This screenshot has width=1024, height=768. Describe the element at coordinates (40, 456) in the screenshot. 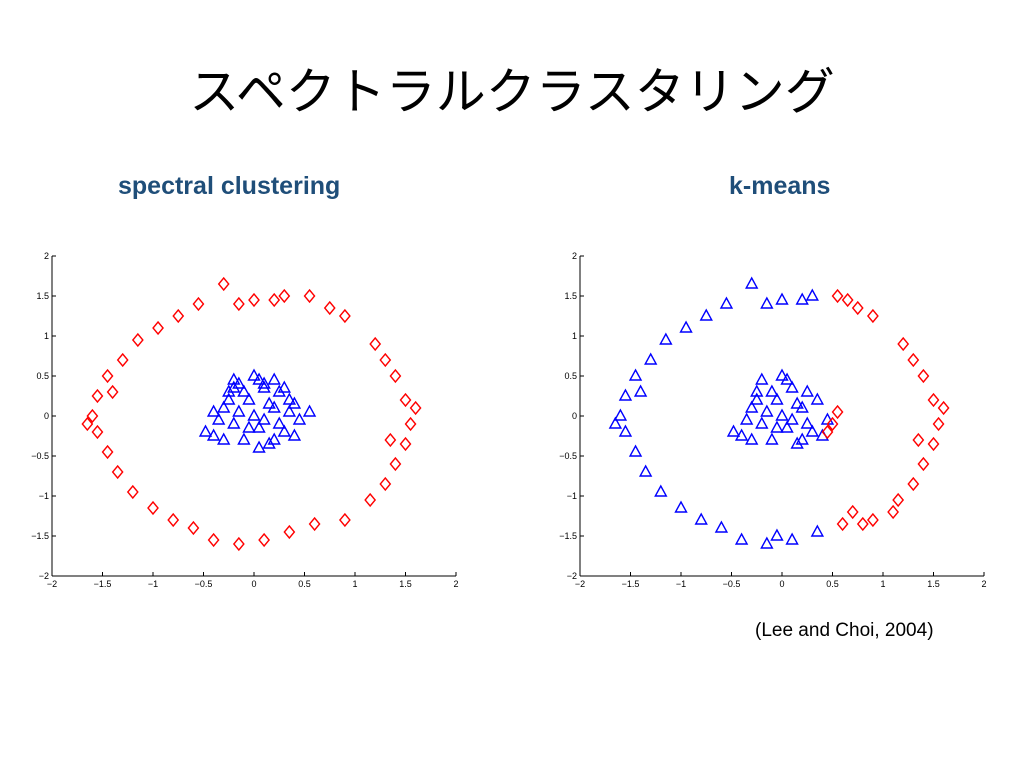

I see `y-tick-label: −0.5` at that location.